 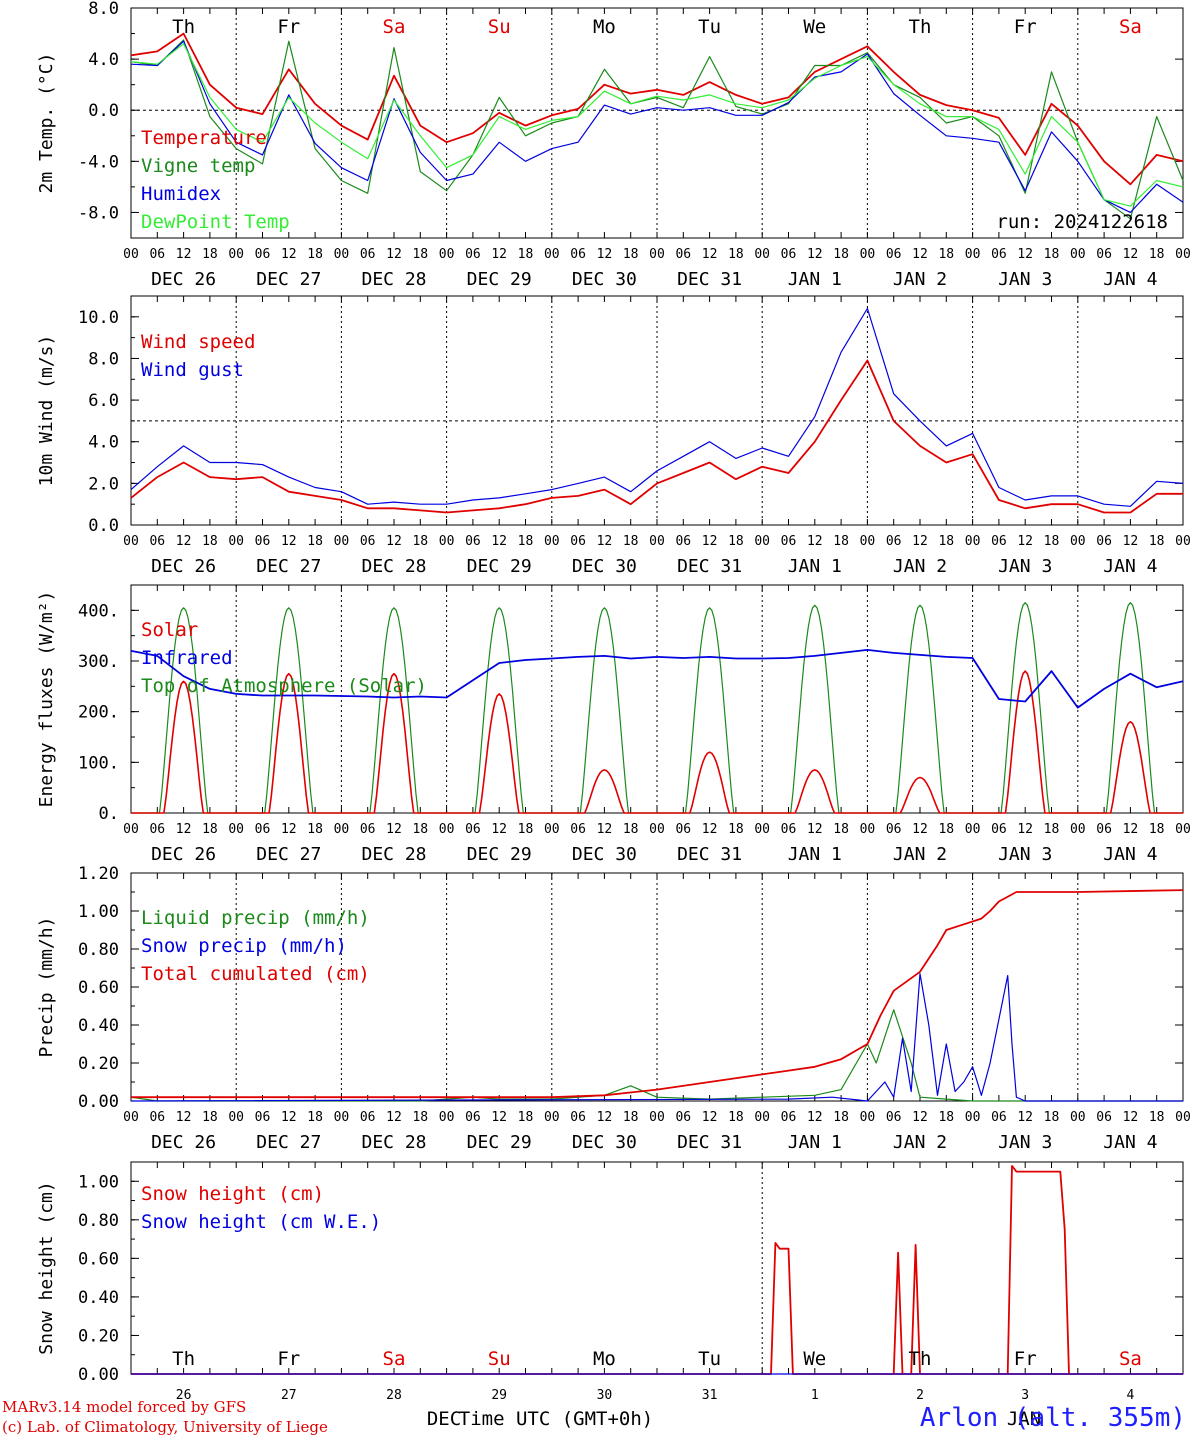 What do you see at coordinates (657, 129) in the screenshot?
I see `series-vigne_temp` at bounding box center [657, 129].